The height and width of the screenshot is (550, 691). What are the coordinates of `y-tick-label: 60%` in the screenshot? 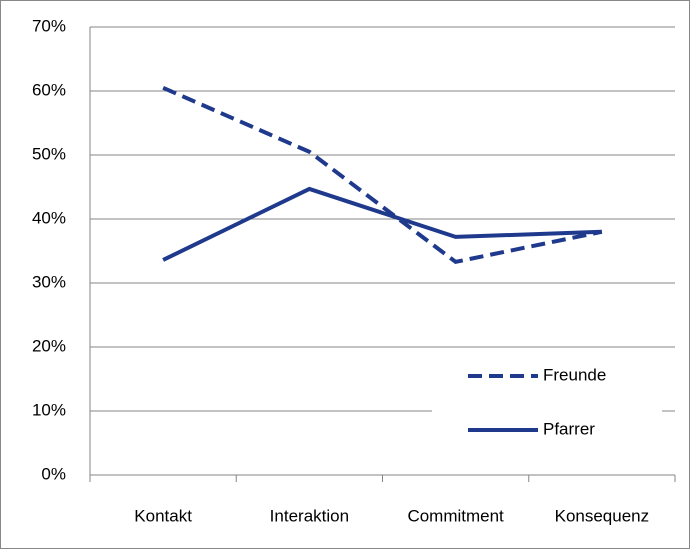 It's located at (49, 89).